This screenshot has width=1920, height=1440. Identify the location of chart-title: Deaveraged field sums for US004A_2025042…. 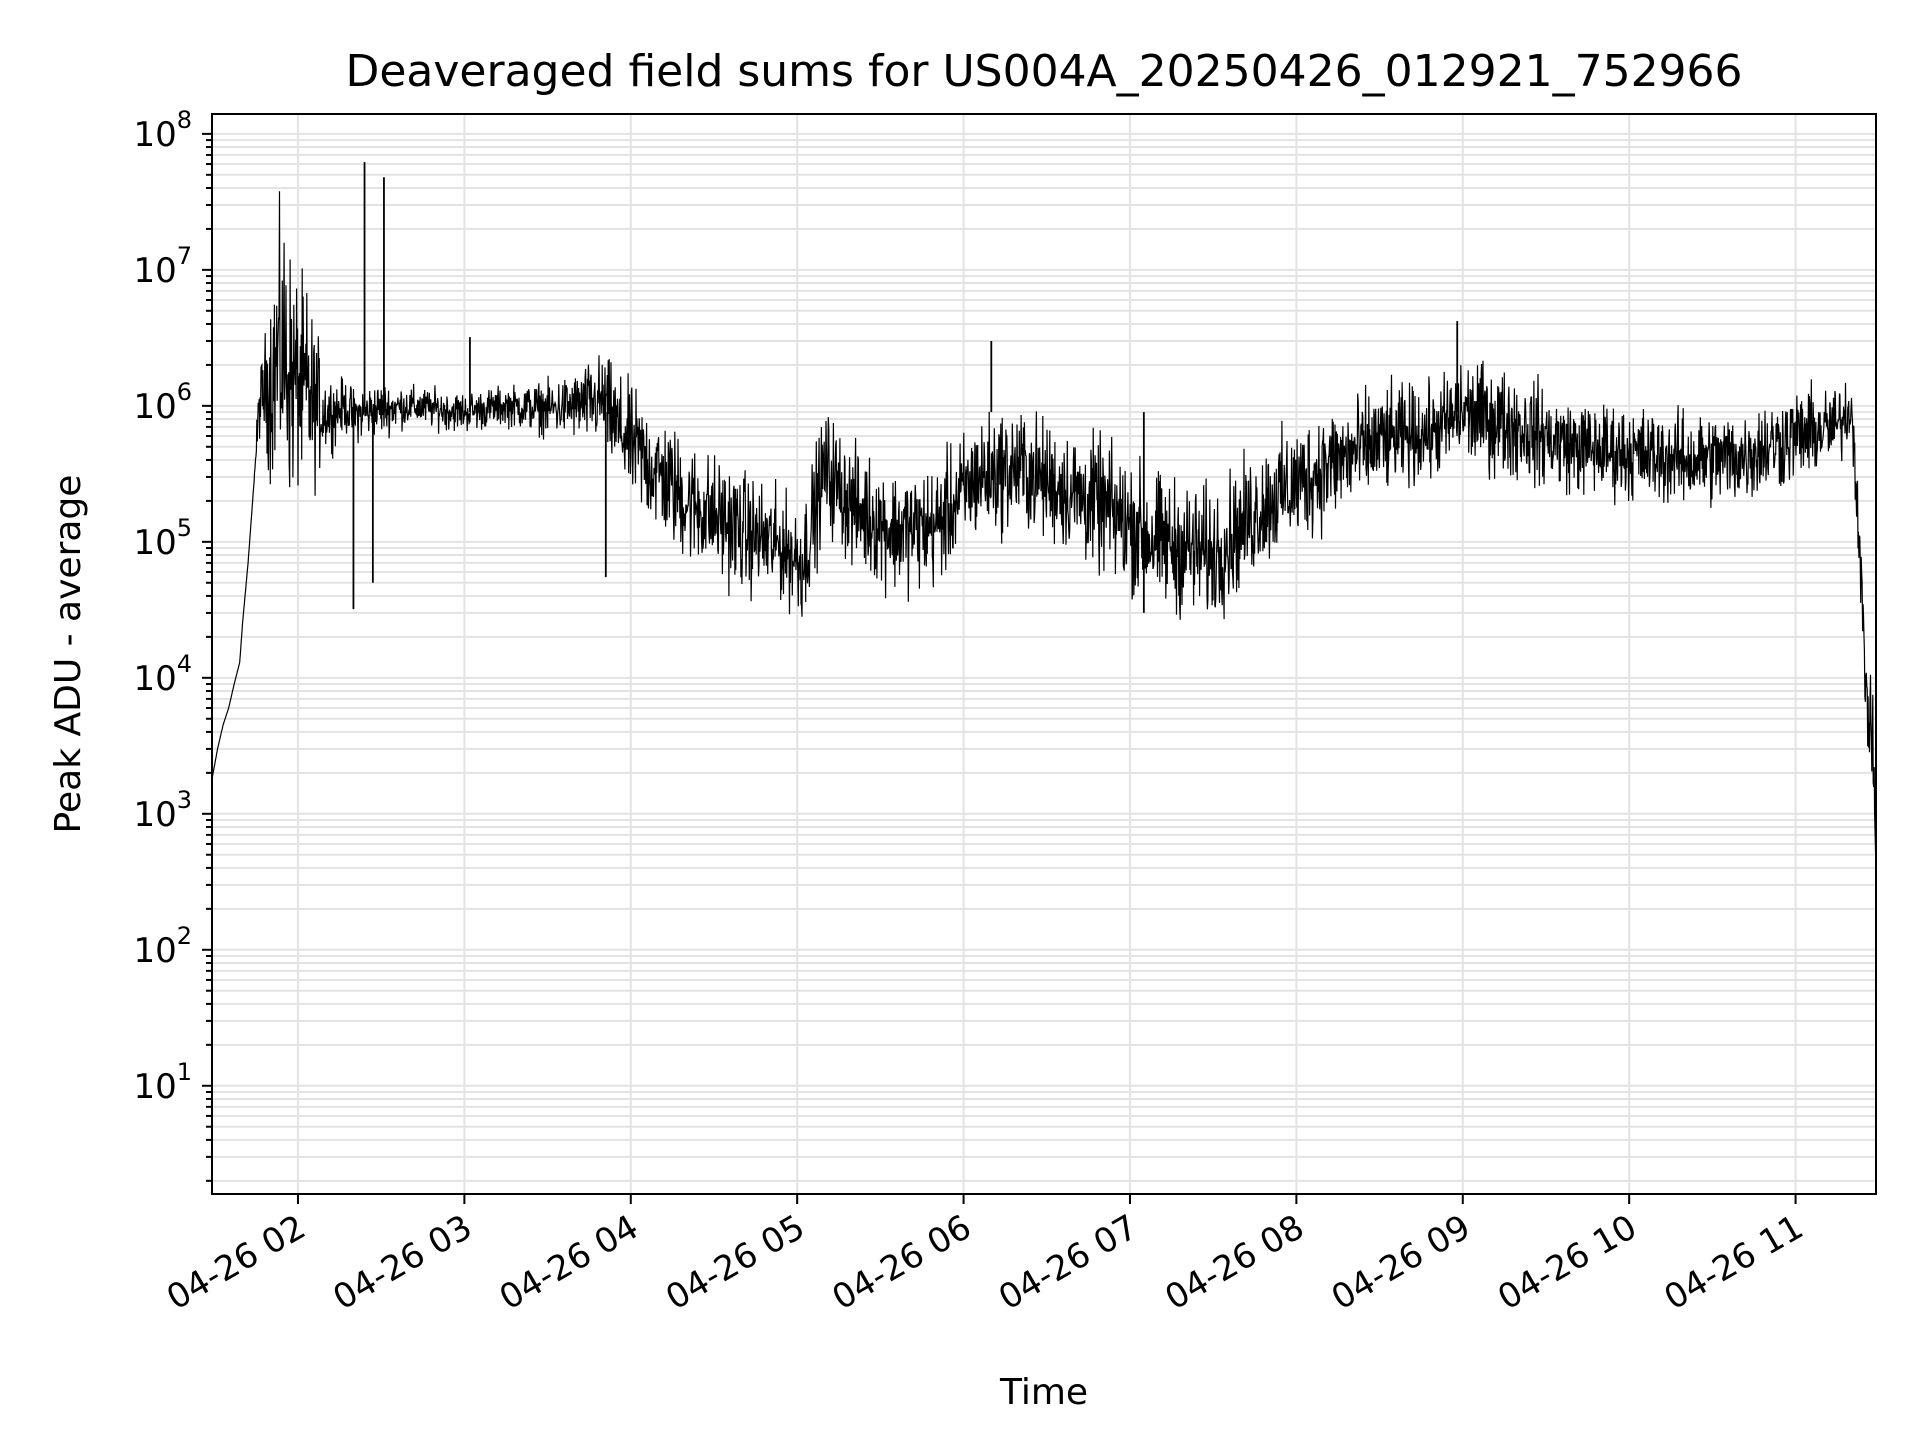
(1043, 71).